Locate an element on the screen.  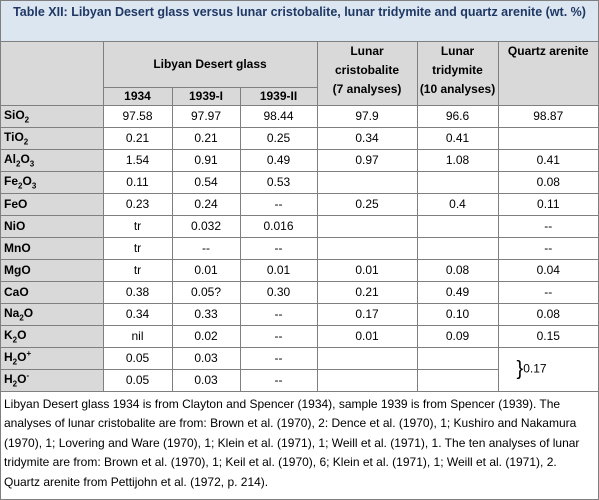
formula-part: MgO is located at coordinates (17, 270).